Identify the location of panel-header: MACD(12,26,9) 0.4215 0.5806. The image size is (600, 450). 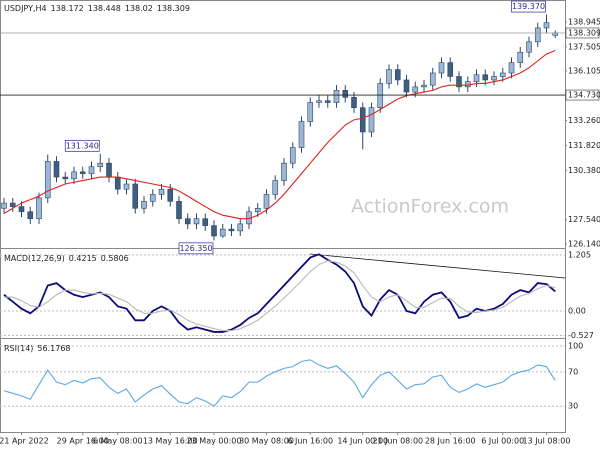
(66, 258).